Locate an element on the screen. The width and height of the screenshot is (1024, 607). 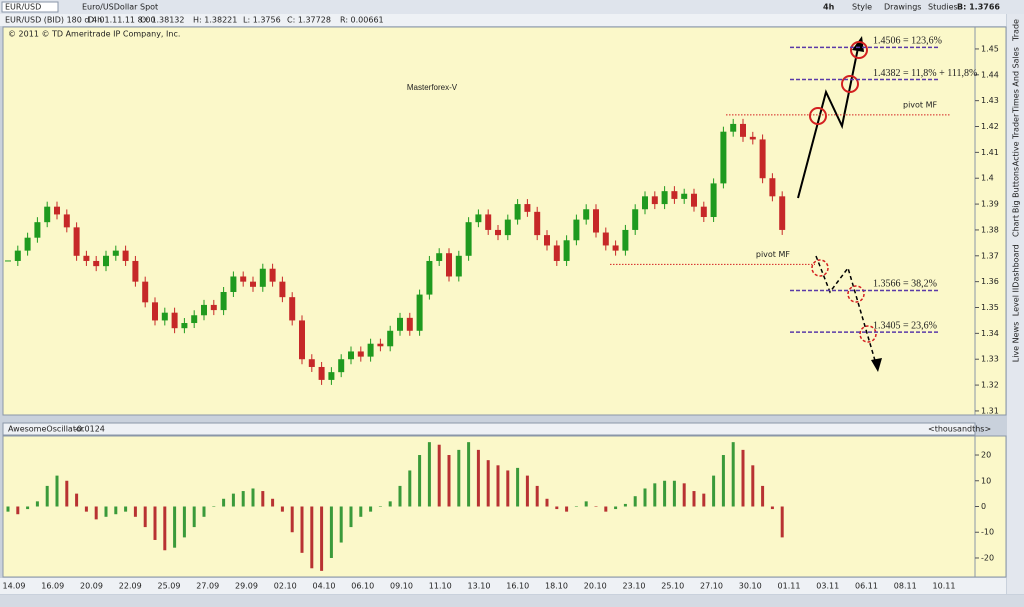
y-tick-label: 1.42 is located at coordinates (990, 126).